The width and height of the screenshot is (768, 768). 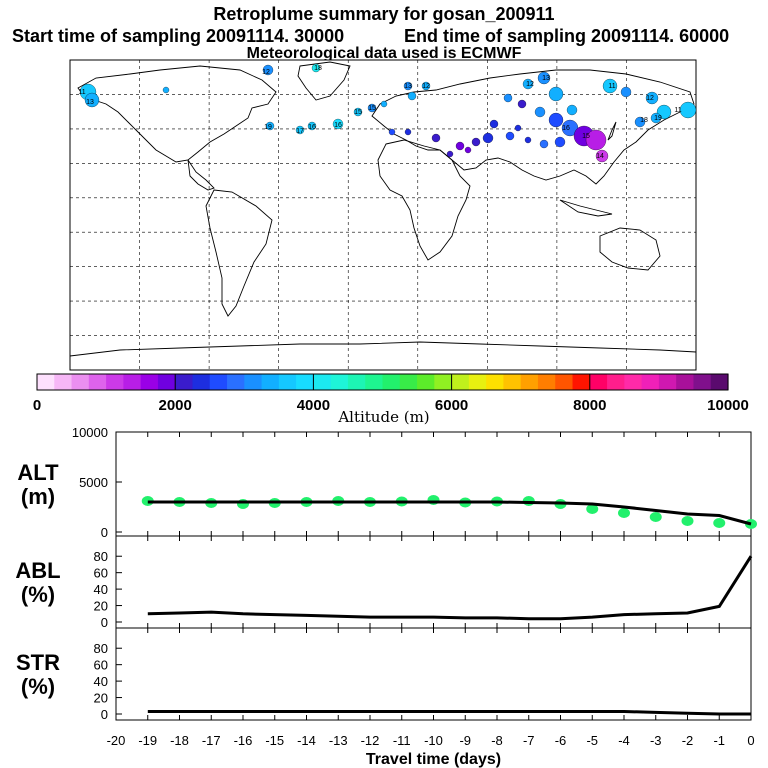 What do you see at coordinates (750, 740) in the screenshot?
I see `x-tick-label: 0` at bounding box center [750, 740].